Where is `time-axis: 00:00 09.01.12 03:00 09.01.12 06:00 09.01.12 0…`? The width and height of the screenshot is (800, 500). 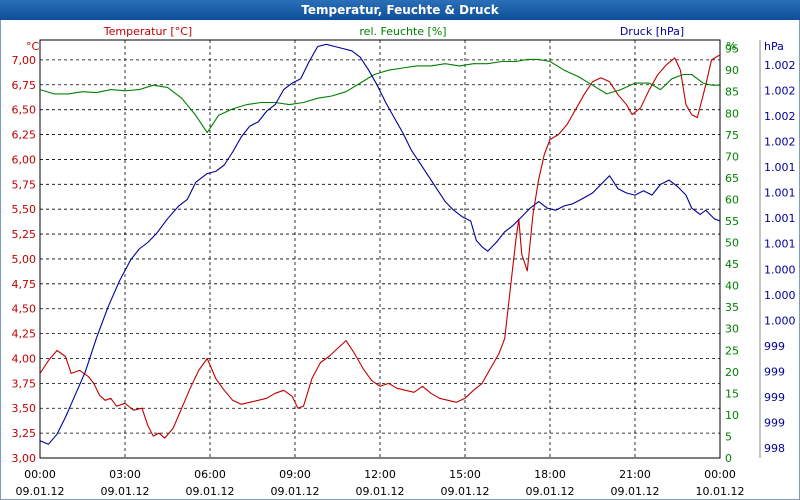 time-axis: 00:00 09.01.12 03:00 09.01.12 06:00 09.01.12 0… is located at coordinates (380, 483).